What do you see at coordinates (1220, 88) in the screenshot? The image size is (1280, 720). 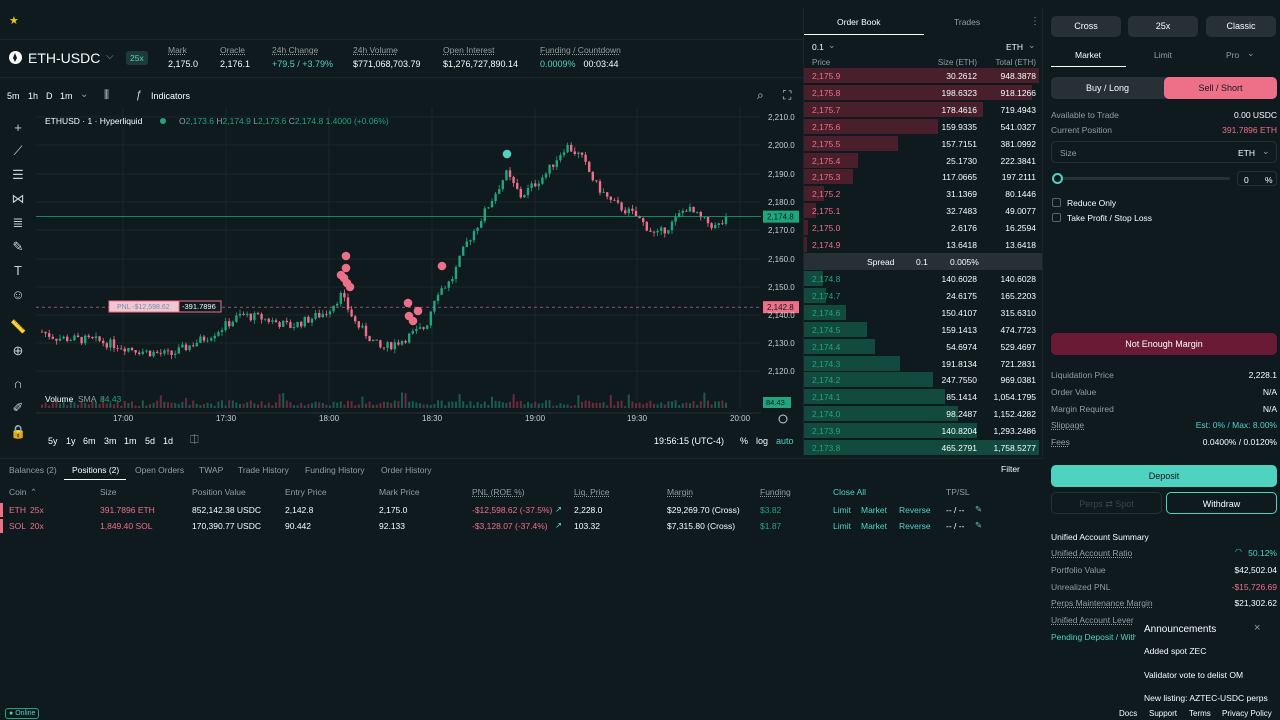 I see `sell-short-button: Sell / Short` at bounding box center [1220, 88].